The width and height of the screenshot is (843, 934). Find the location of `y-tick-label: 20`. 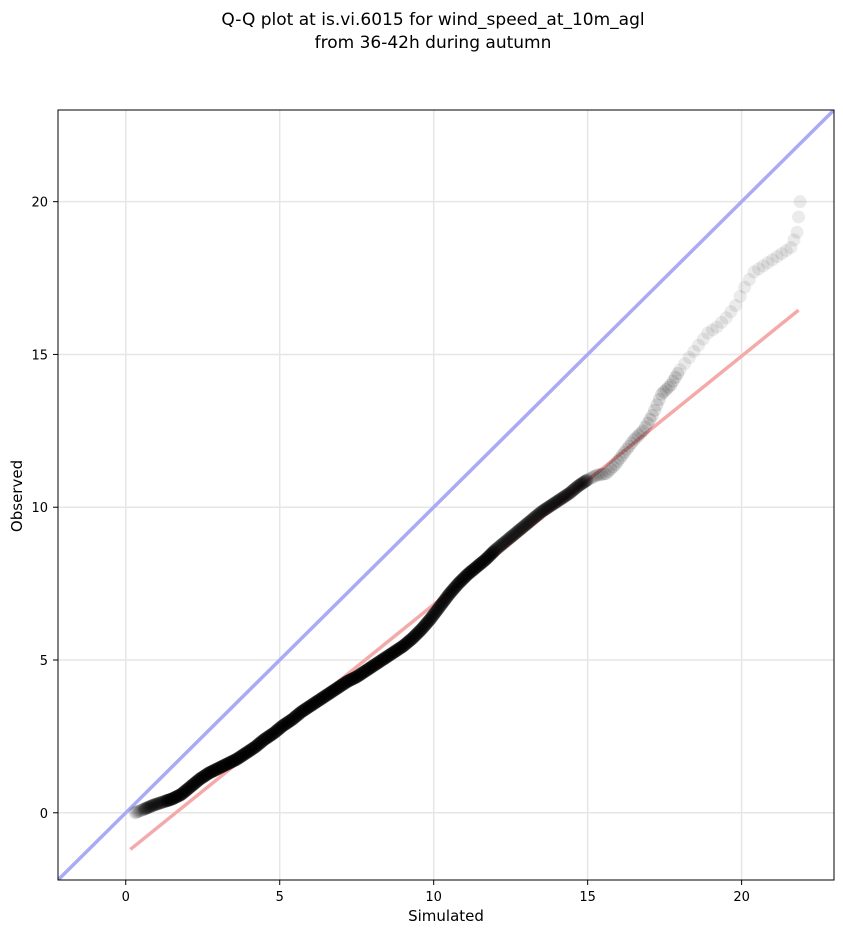

y-tick-label: 20 is located at coordinates (39, 203).